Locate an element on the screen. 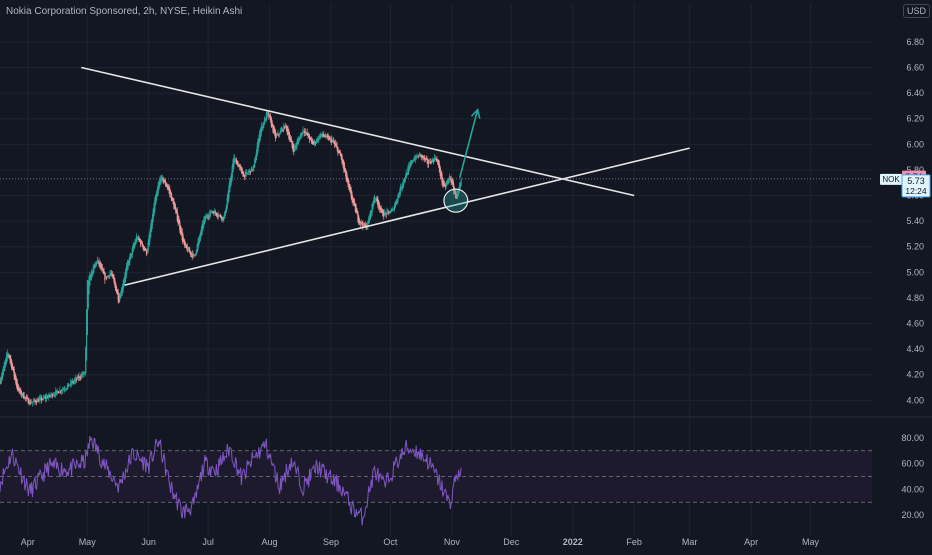  time-tick-label: Oct is located at coordinates (390, 542).